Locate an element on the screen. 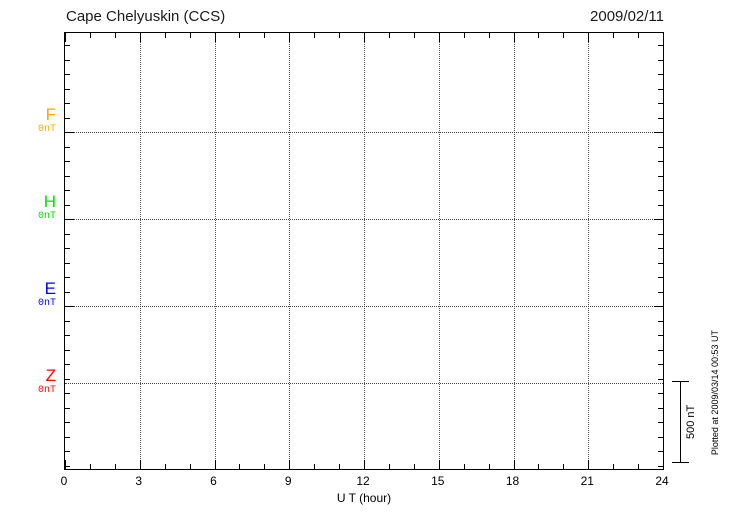 Image resolution: width=730 pixels, height=520 pixels. zero-gridline-z is located at coordinates (364, 383).